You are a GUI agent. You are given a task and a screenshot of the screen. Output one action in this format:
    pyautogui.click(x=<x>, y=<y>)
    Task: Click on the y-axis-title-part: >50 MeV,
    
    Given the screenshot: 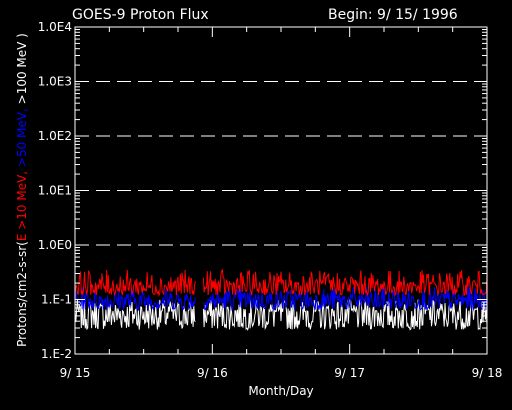 What is the action you would take?
    pyautogui.click(x=22, y=135)
    